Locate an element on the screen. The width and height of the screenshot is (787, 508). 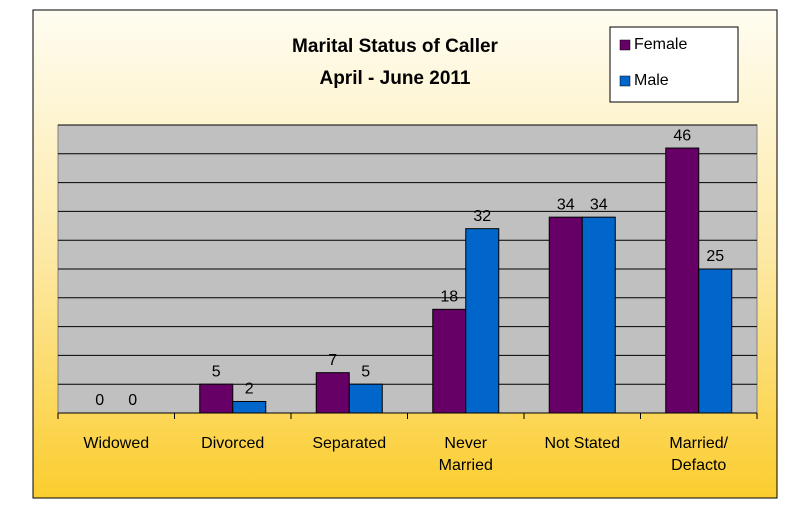
data-label: 18 is located at coordinates (449, 297).